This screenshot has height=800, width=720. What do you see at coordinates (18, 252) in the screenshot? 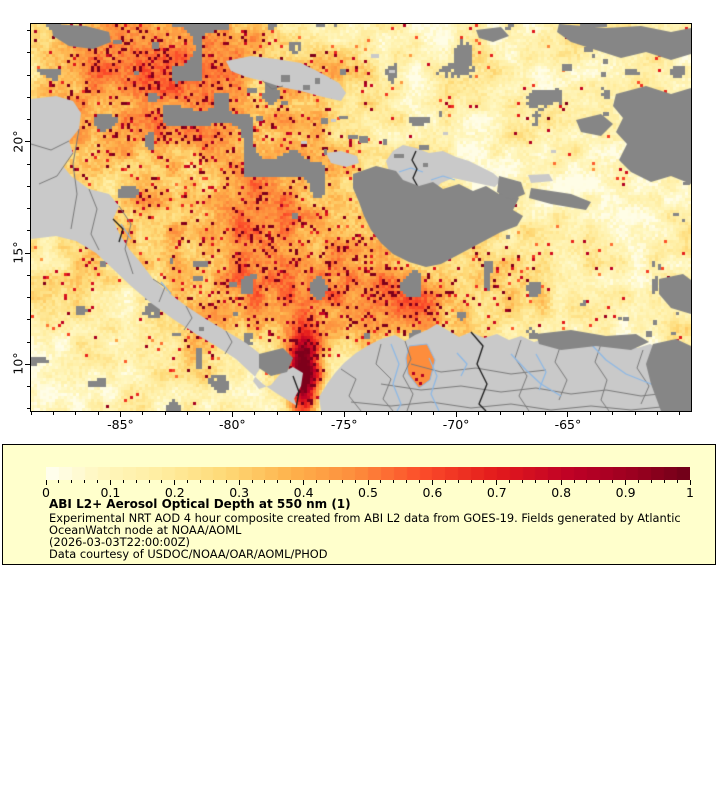
I see `y-axis-tick-label: 15°` at bounding box center [18, 252].